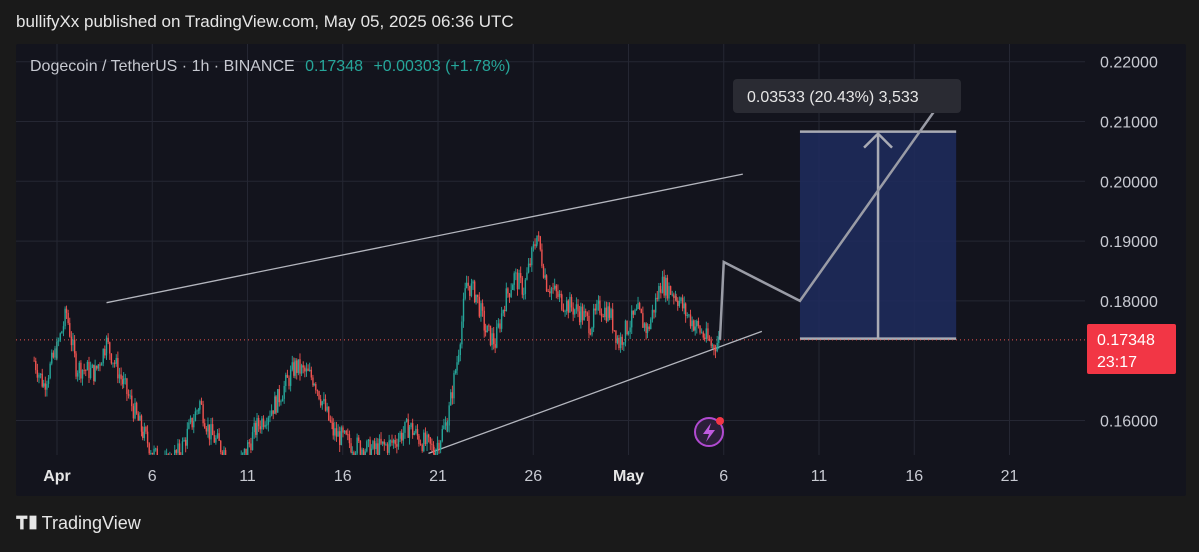  What do you see at coordinates (152, 476) in the screenshot?
I see `x-tick-label: 6` at bounding box center [152, 476].